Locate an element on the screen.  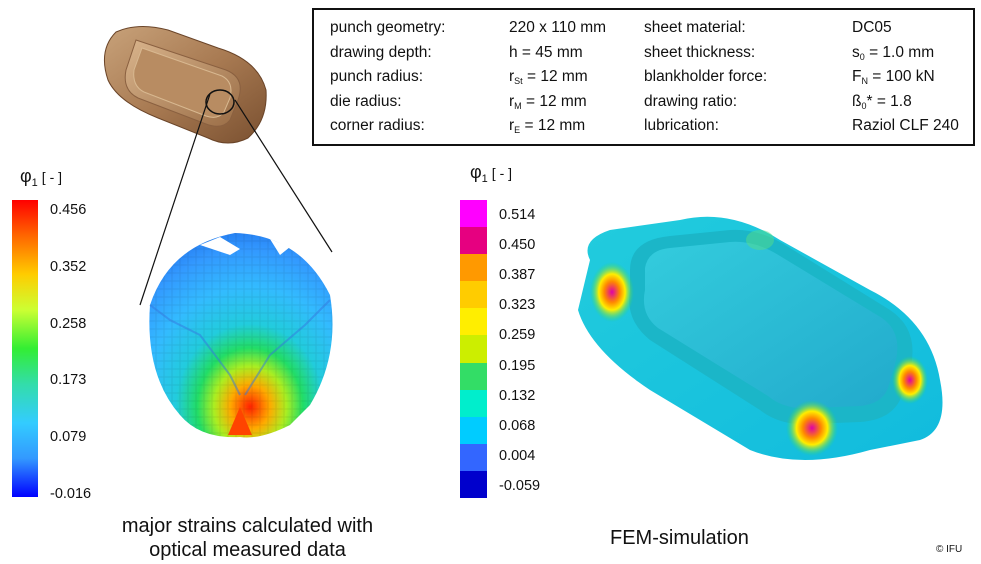
param-label: punch geometry: is located at coordinates (388, 27).